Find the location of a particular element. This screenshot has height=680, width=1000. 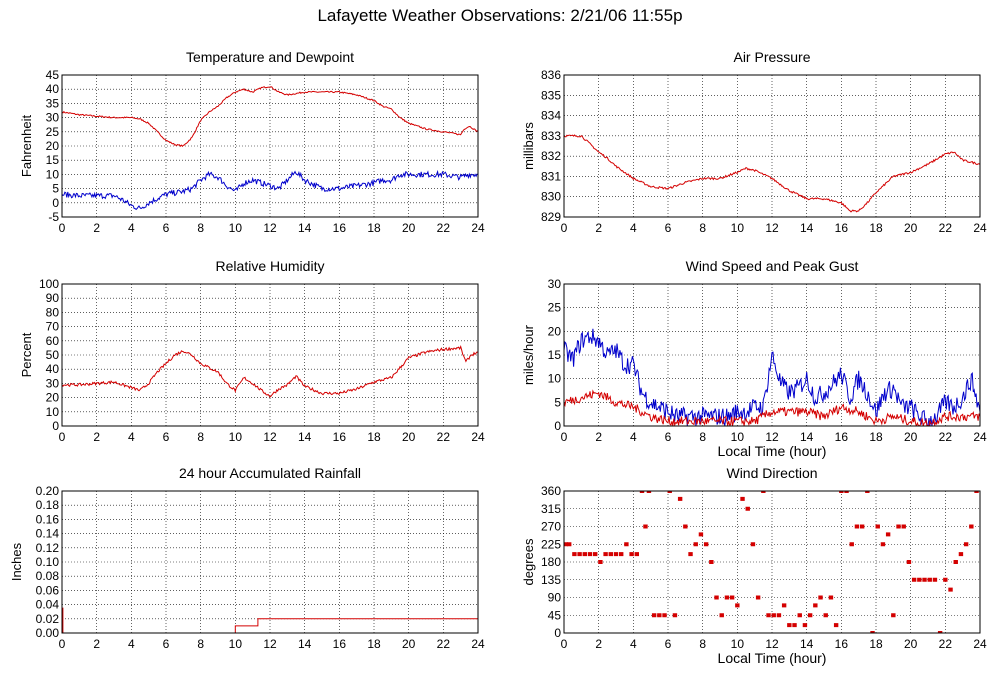

x-tick-label: 24 is located at coordinates (980, 644).